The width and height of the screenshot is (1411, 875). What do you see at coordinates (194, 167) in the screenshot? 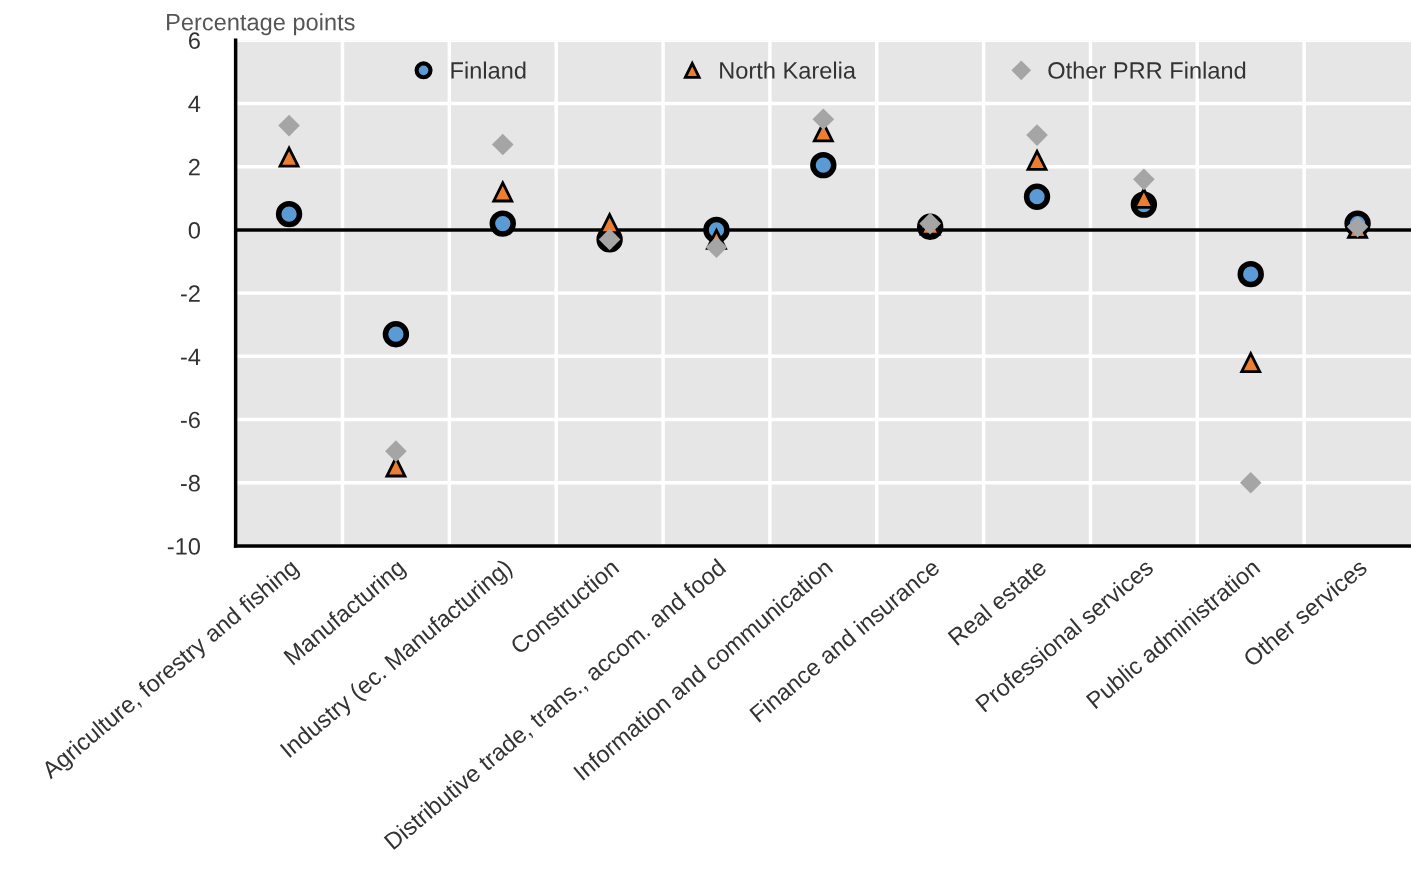
I see `y-tick-label: 2` at bounding box center [194, 167].